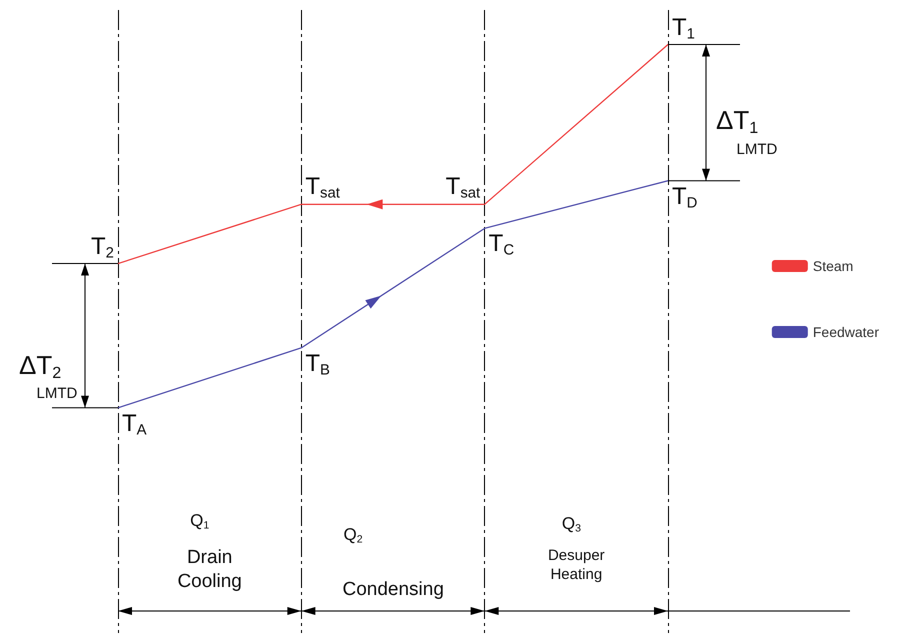  I want to click on annotation: T$_{C}$, so click(501, 245).